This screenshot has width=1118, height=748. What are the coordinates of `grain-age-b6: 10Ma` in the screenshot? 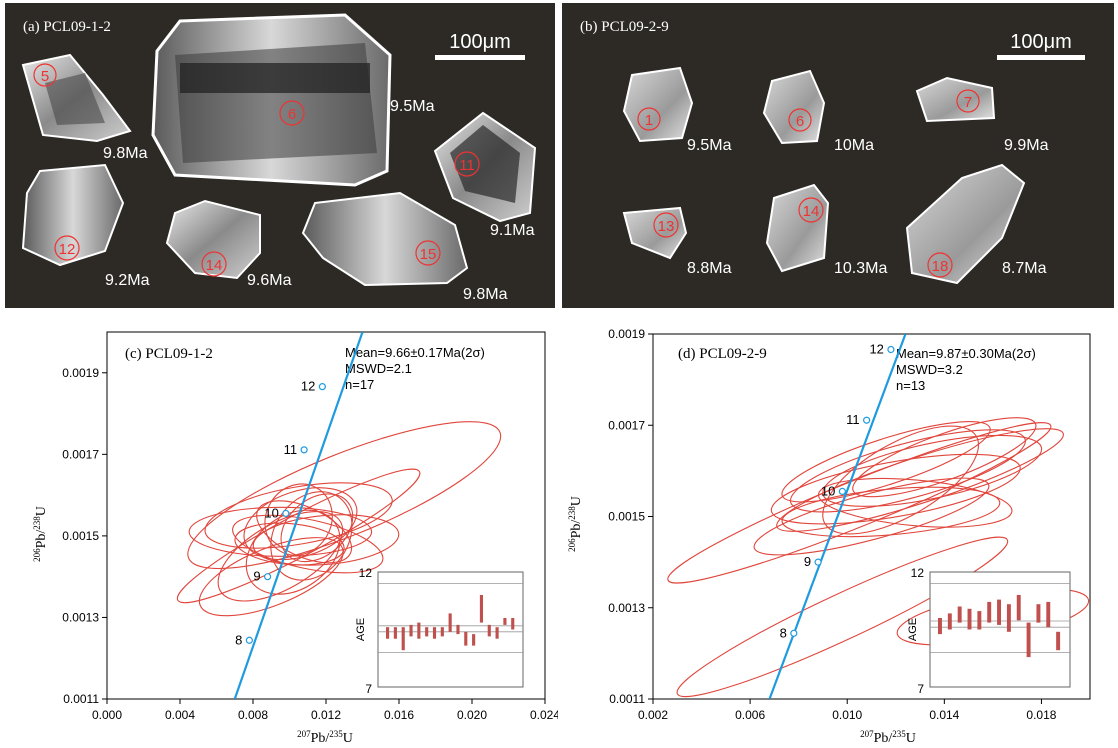 It's located at (854, 145).